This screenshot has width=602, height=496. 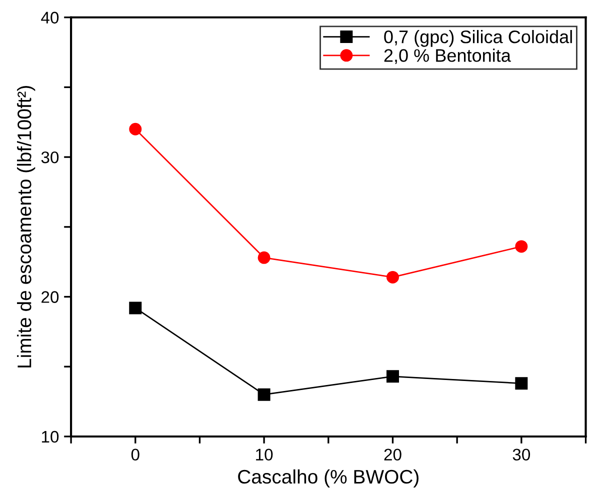 I want to click on y-axis-title: Limite de escoamento (lbf/100ft²), so click(x=26, y=227).